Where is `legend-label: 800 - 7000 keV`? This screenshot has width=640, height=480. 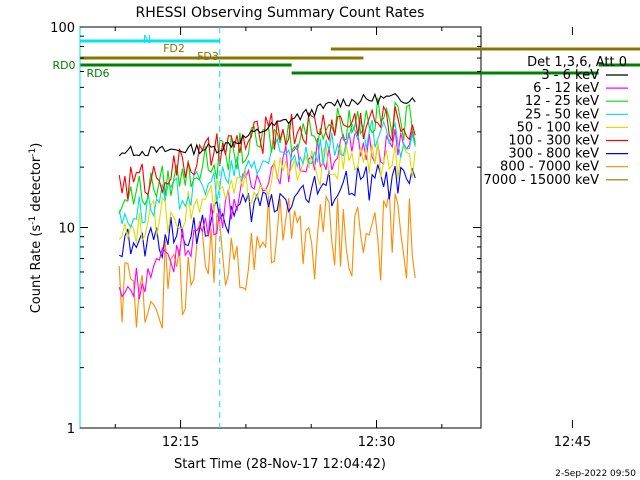 legend-label: 800 - 7000 keV is located at coordinates (549, 167).